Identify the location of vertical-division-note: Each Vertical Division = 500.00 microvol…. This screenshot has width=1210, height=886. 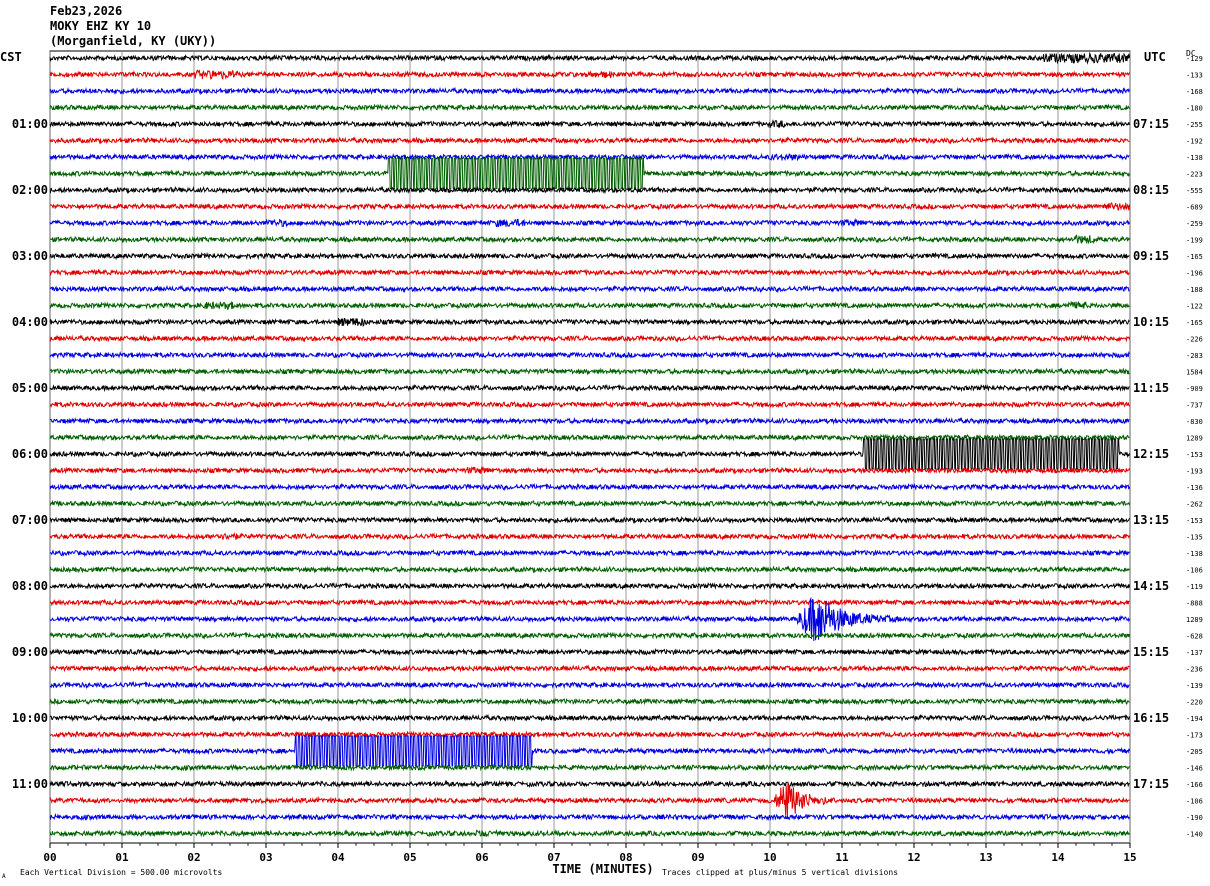
(121, 872).